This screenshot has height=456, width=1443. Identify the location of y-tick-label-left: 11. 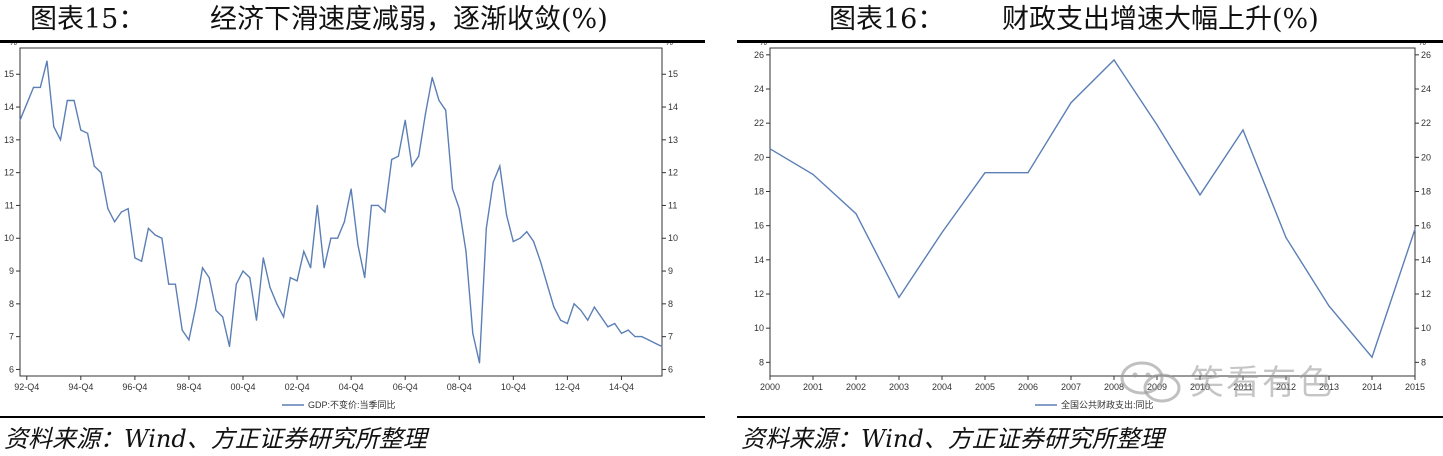
(9, 205).